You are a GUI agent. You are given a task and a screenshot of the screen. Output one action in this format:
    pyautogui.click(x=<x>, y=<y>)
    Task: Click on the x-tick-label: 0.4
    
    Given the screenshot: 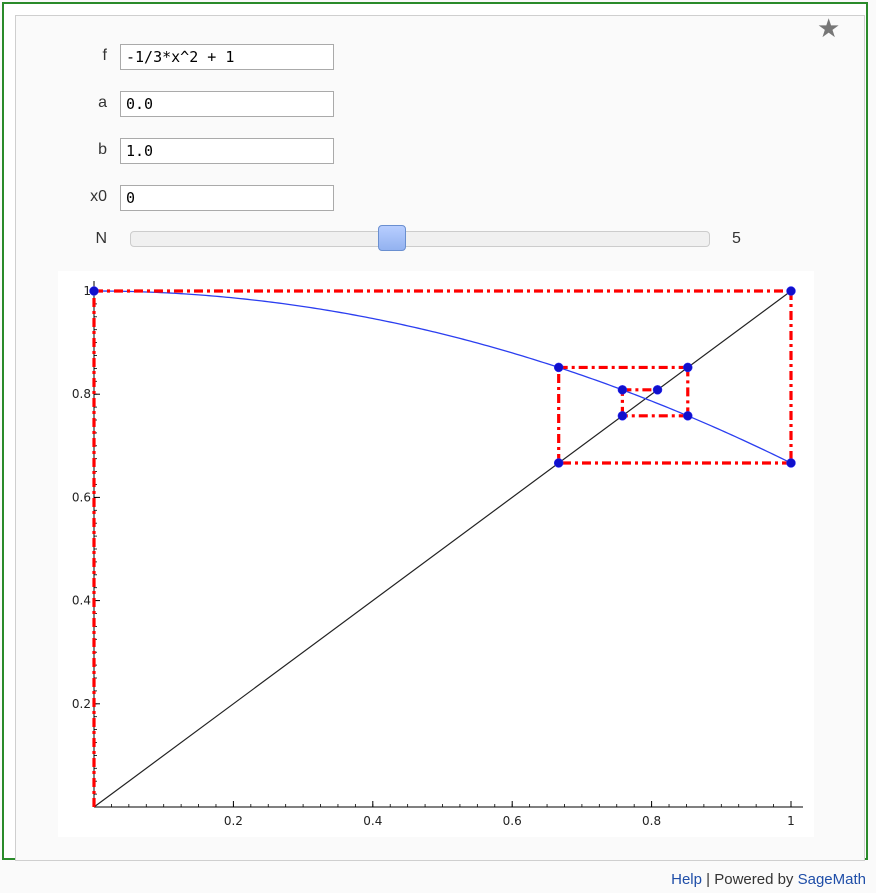 What is the action you would take?
    pyautogui.click(x=372, y=821)
    